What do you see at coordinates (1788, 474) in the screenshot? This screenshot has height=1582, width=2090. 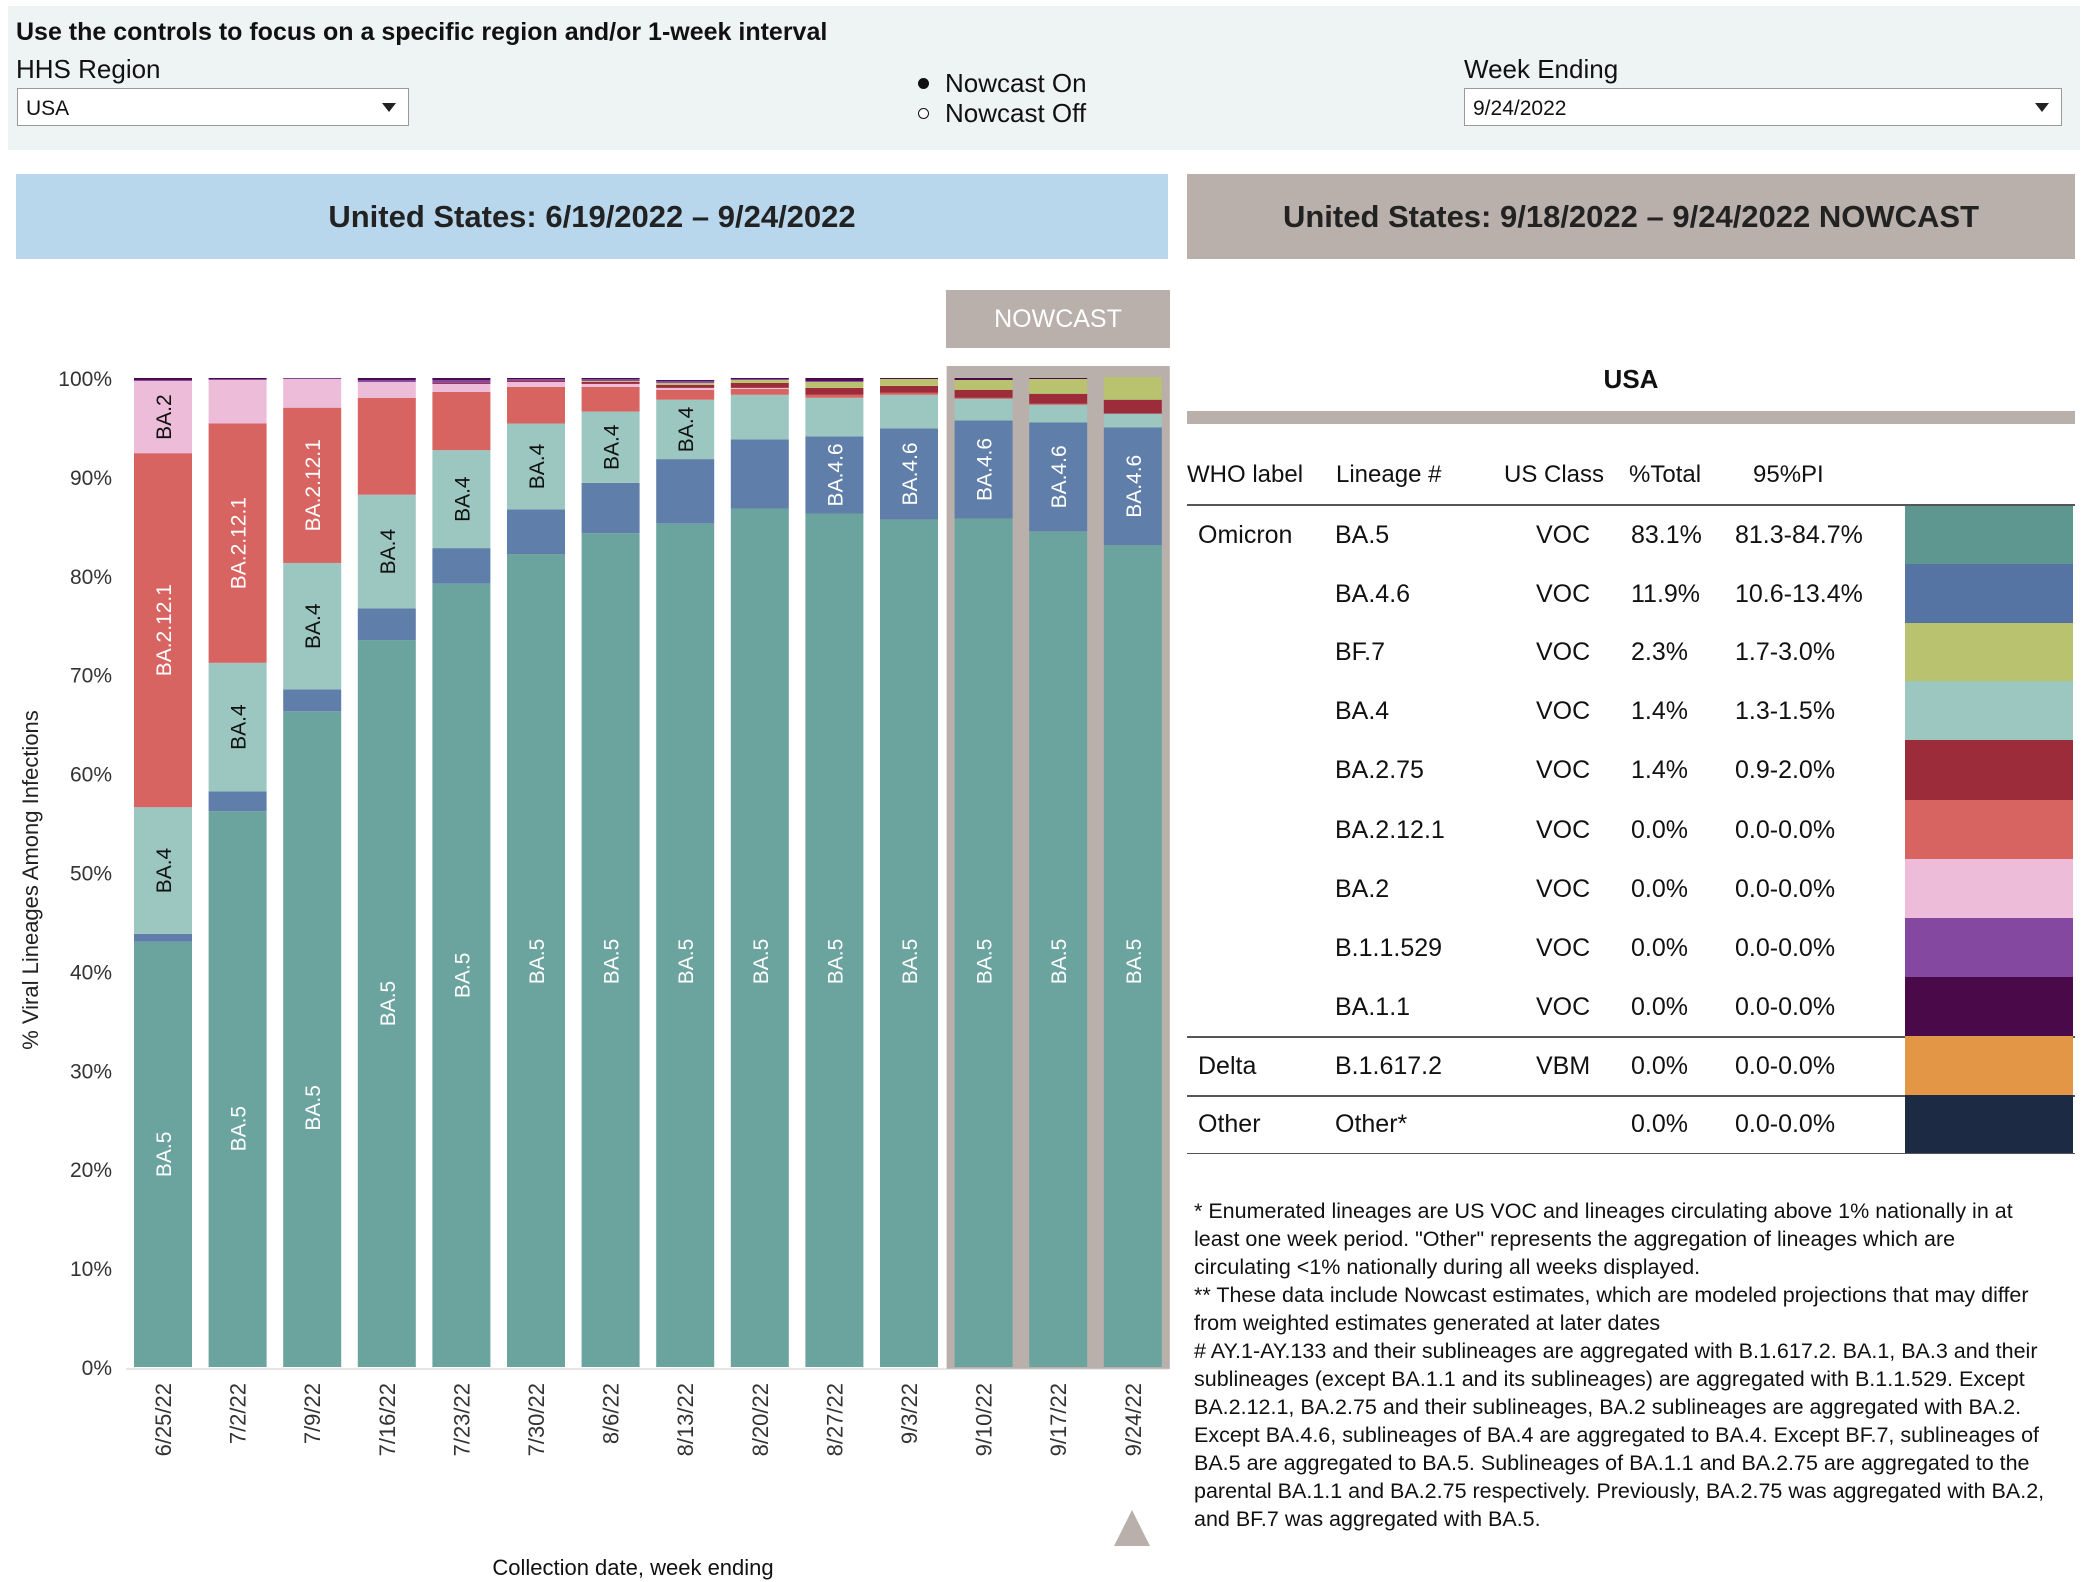 I see `table-header-cell: 95%PI` at bounding box center [1788, 474].